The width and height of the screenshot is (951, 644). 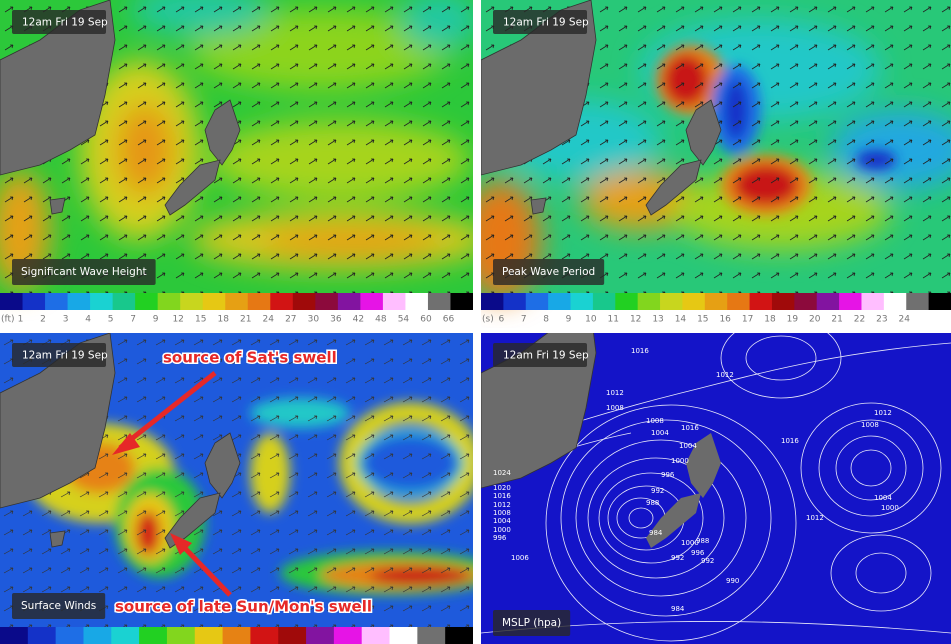 I want to click on annotation: source of Sat's swell, so click(x=250, y=358).